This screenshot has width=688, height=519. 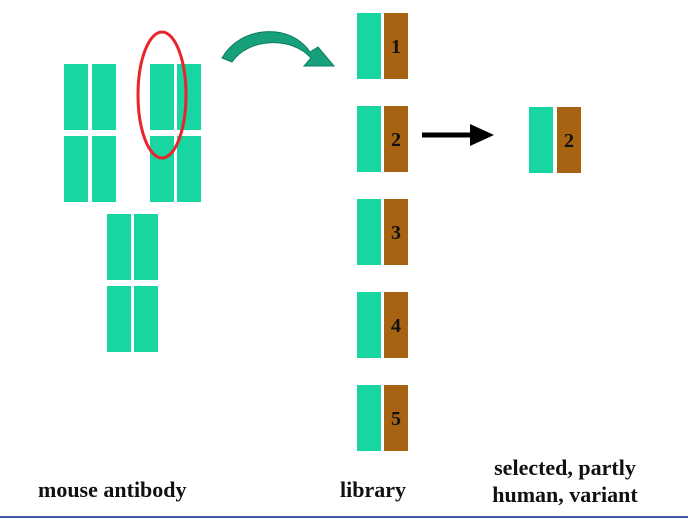 I want to click on selected-variant: 2, so click(x=555, y=140).